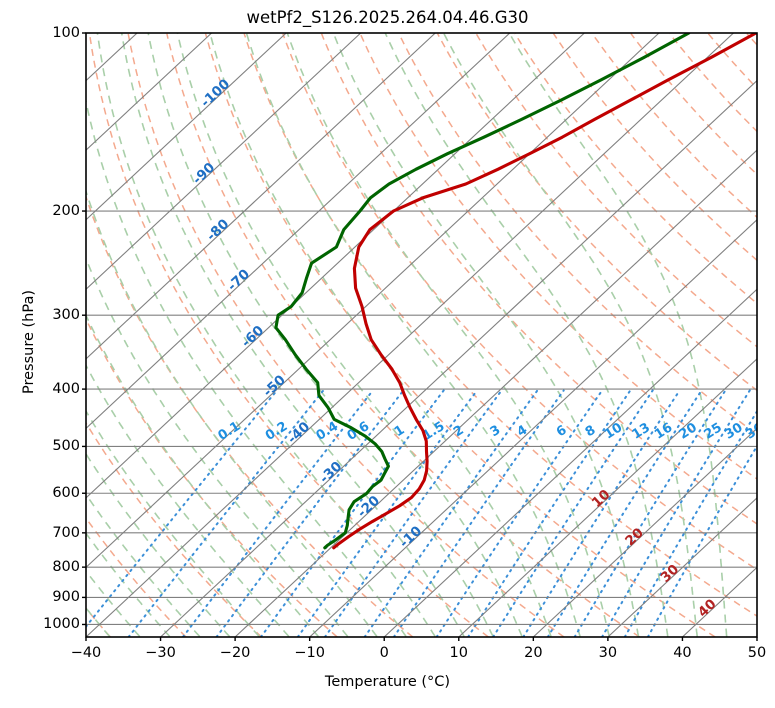 The width and height of the screenshot is (775, 708). What do you see at coordinates (663, 431) in the screenshot?
I see `mixing-ratio-label: 16` at bounding box center [663, 431].